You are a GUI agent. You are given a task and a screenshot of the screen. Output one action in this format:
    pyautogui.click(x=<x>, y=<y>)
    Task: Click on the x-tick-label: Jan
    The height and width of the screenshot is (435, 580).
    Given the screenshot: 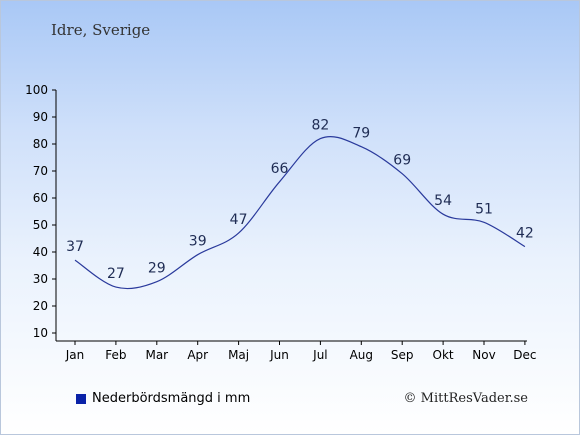 What is the action you would take?
    pyautogui.click(x=75, y=355)
    